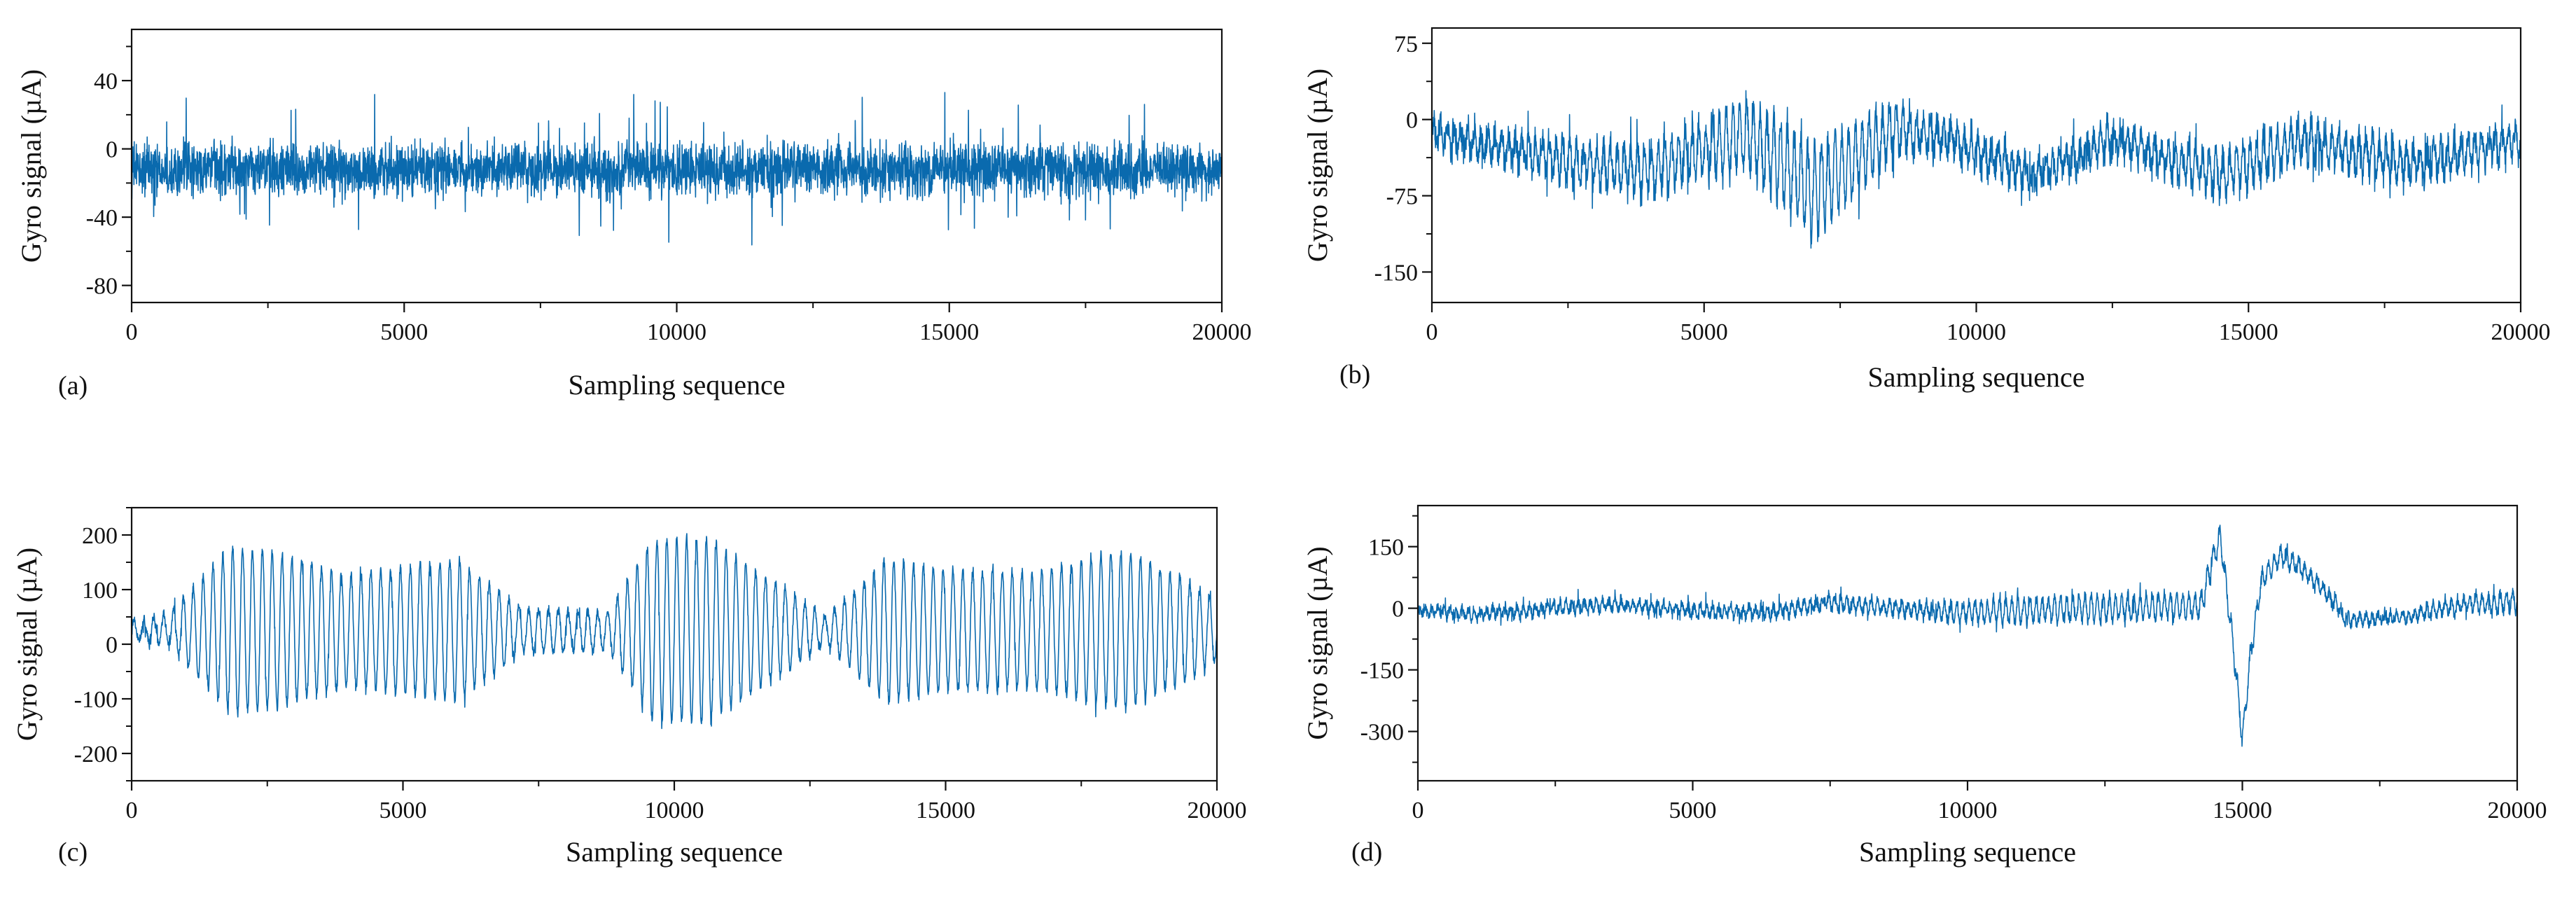 This screenshot has height=897, width=2576. I want to click on y-tick-label: 200, so click(100, 536).